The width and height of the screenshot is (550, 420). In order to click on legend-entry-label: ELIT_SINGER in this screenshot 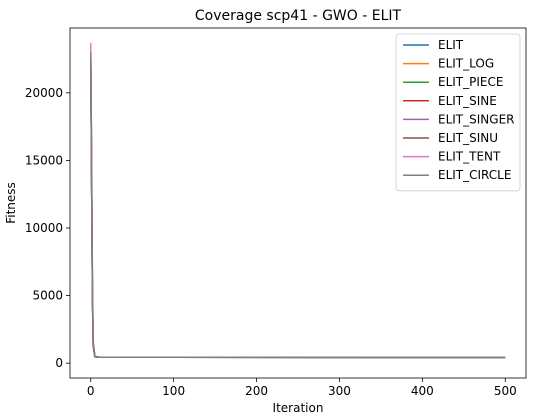, I will do `click(476, 119)`.